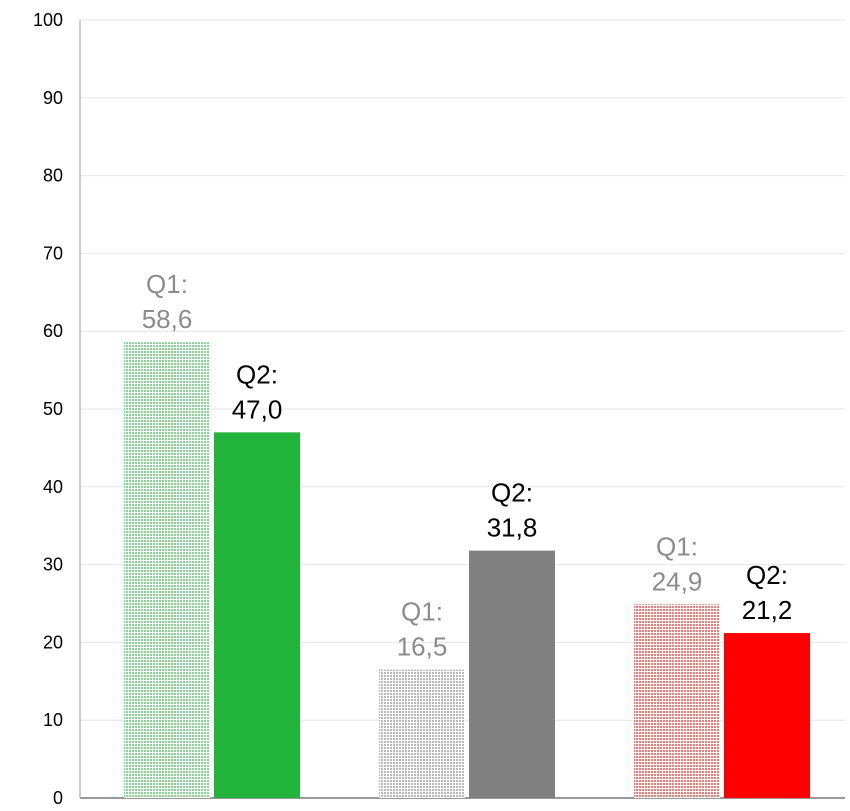  Describe the element at coordinates (677, 563) in the screenshot. I see `data-label-series1-cat3: Q1: 24,9` at that location.